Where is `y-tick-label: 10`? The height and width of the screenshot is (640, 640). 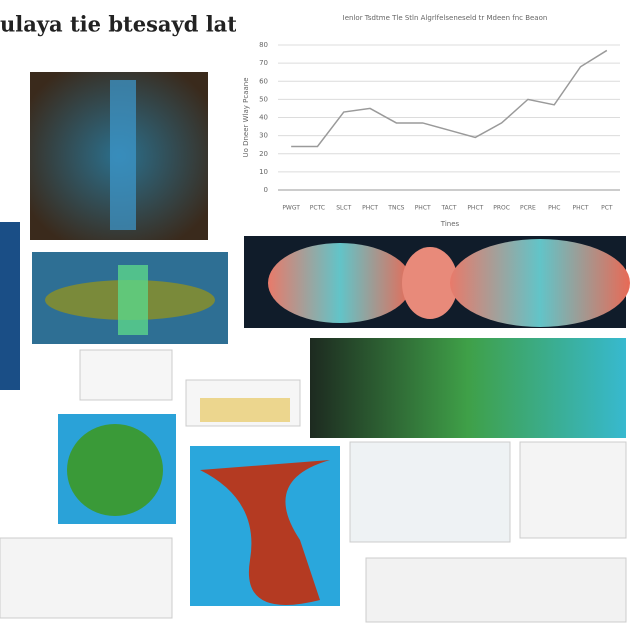 y-tick-label: 10 is located at coordinates (263, 172).